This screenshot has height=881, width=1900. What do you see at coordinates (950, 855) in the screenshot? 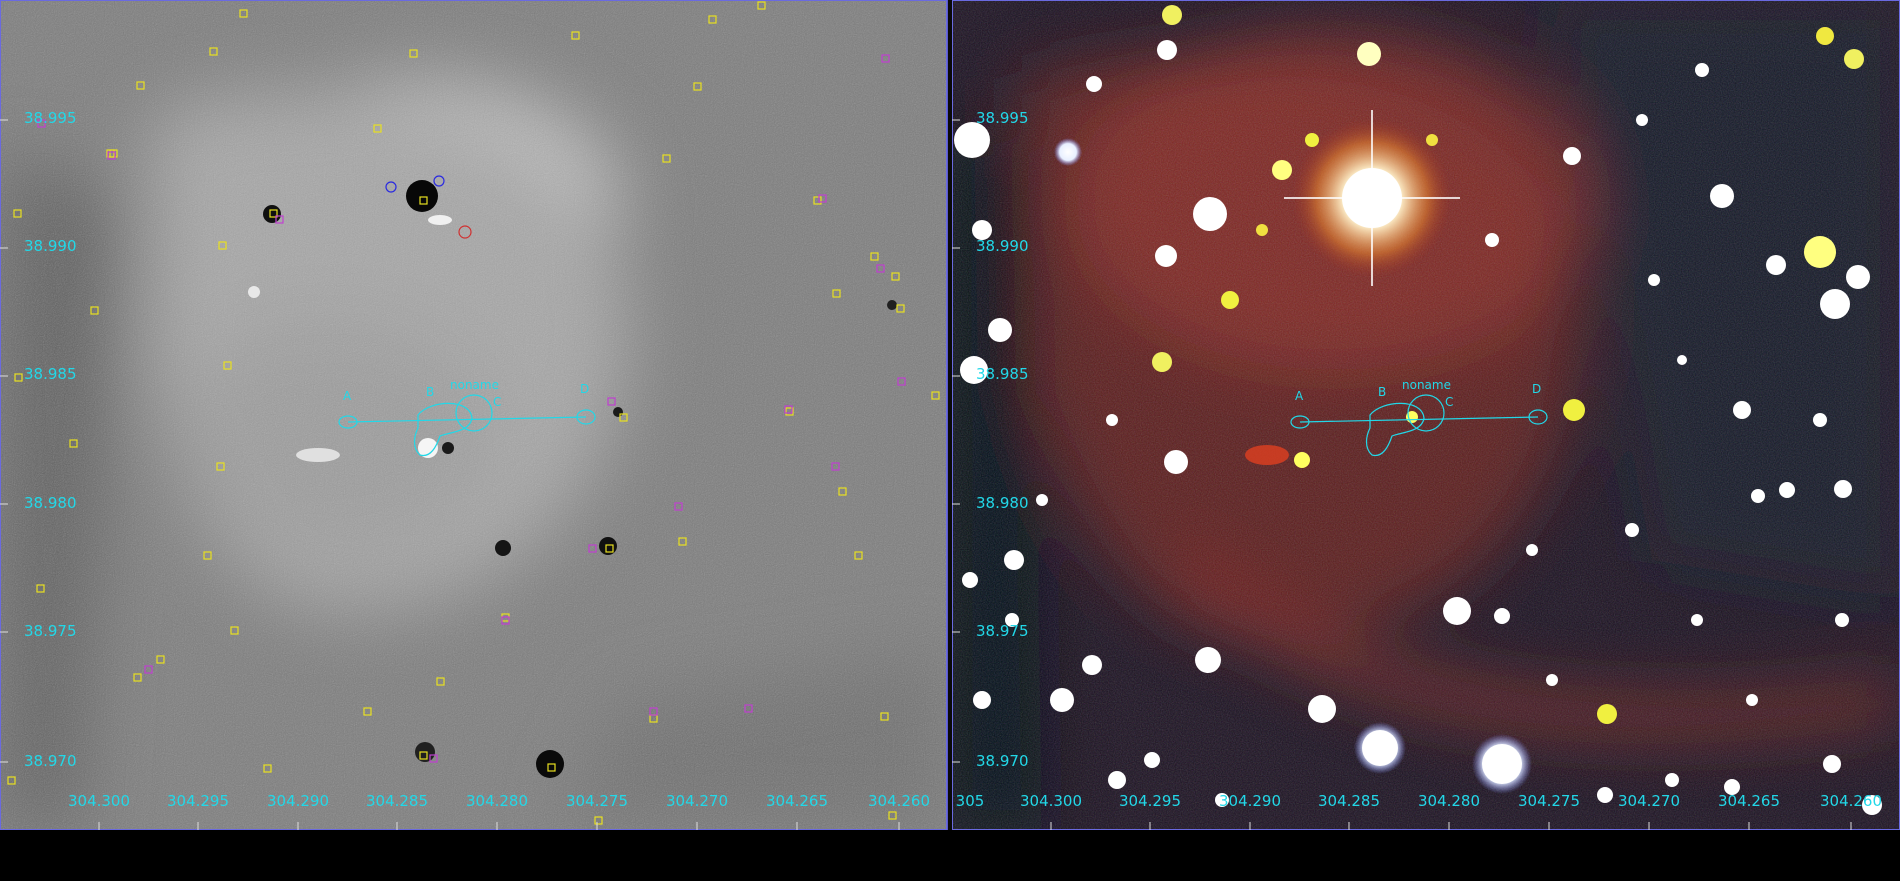
I see `bottom-bar` at bounding box center [950, 855].